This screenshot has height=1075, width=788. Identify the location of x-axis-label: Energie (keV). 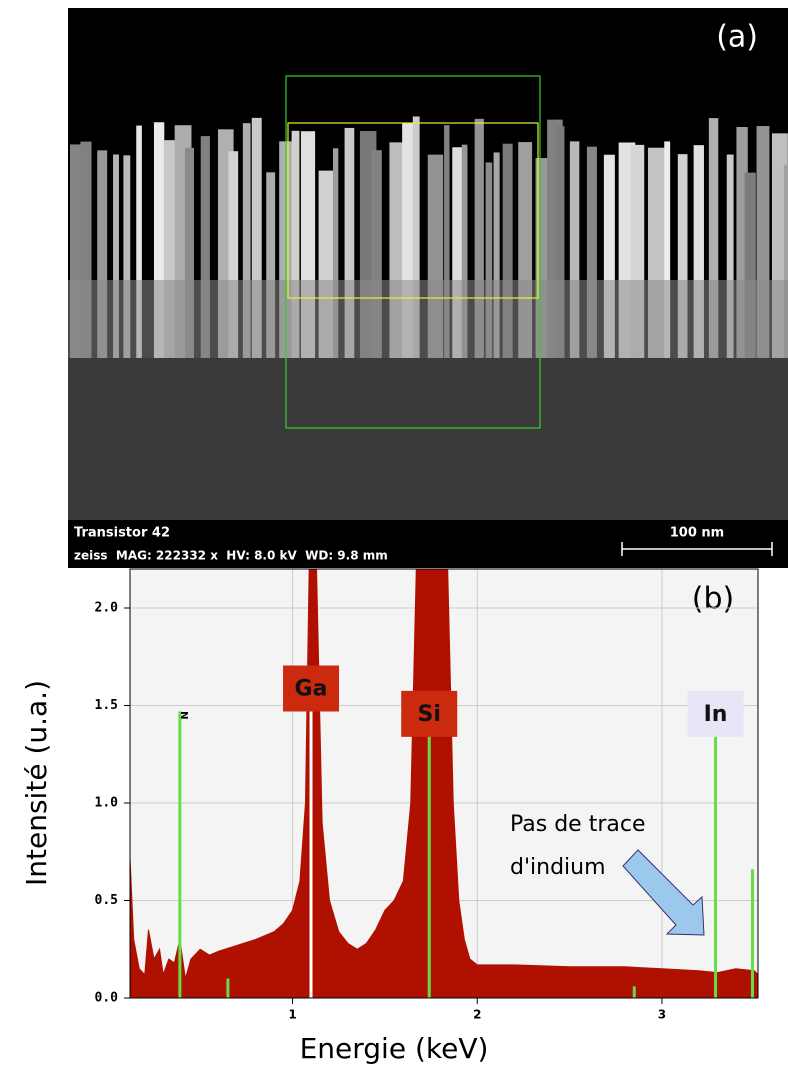
(394, 1048).